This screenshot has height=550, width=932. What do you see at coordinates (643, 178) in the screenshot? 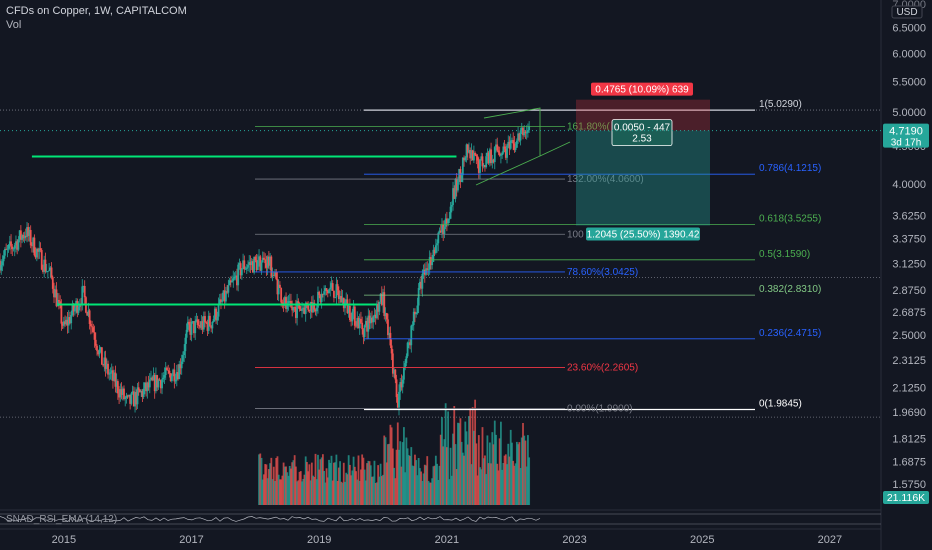
I see `take-profit-zone` at bounding box center [643, 178].